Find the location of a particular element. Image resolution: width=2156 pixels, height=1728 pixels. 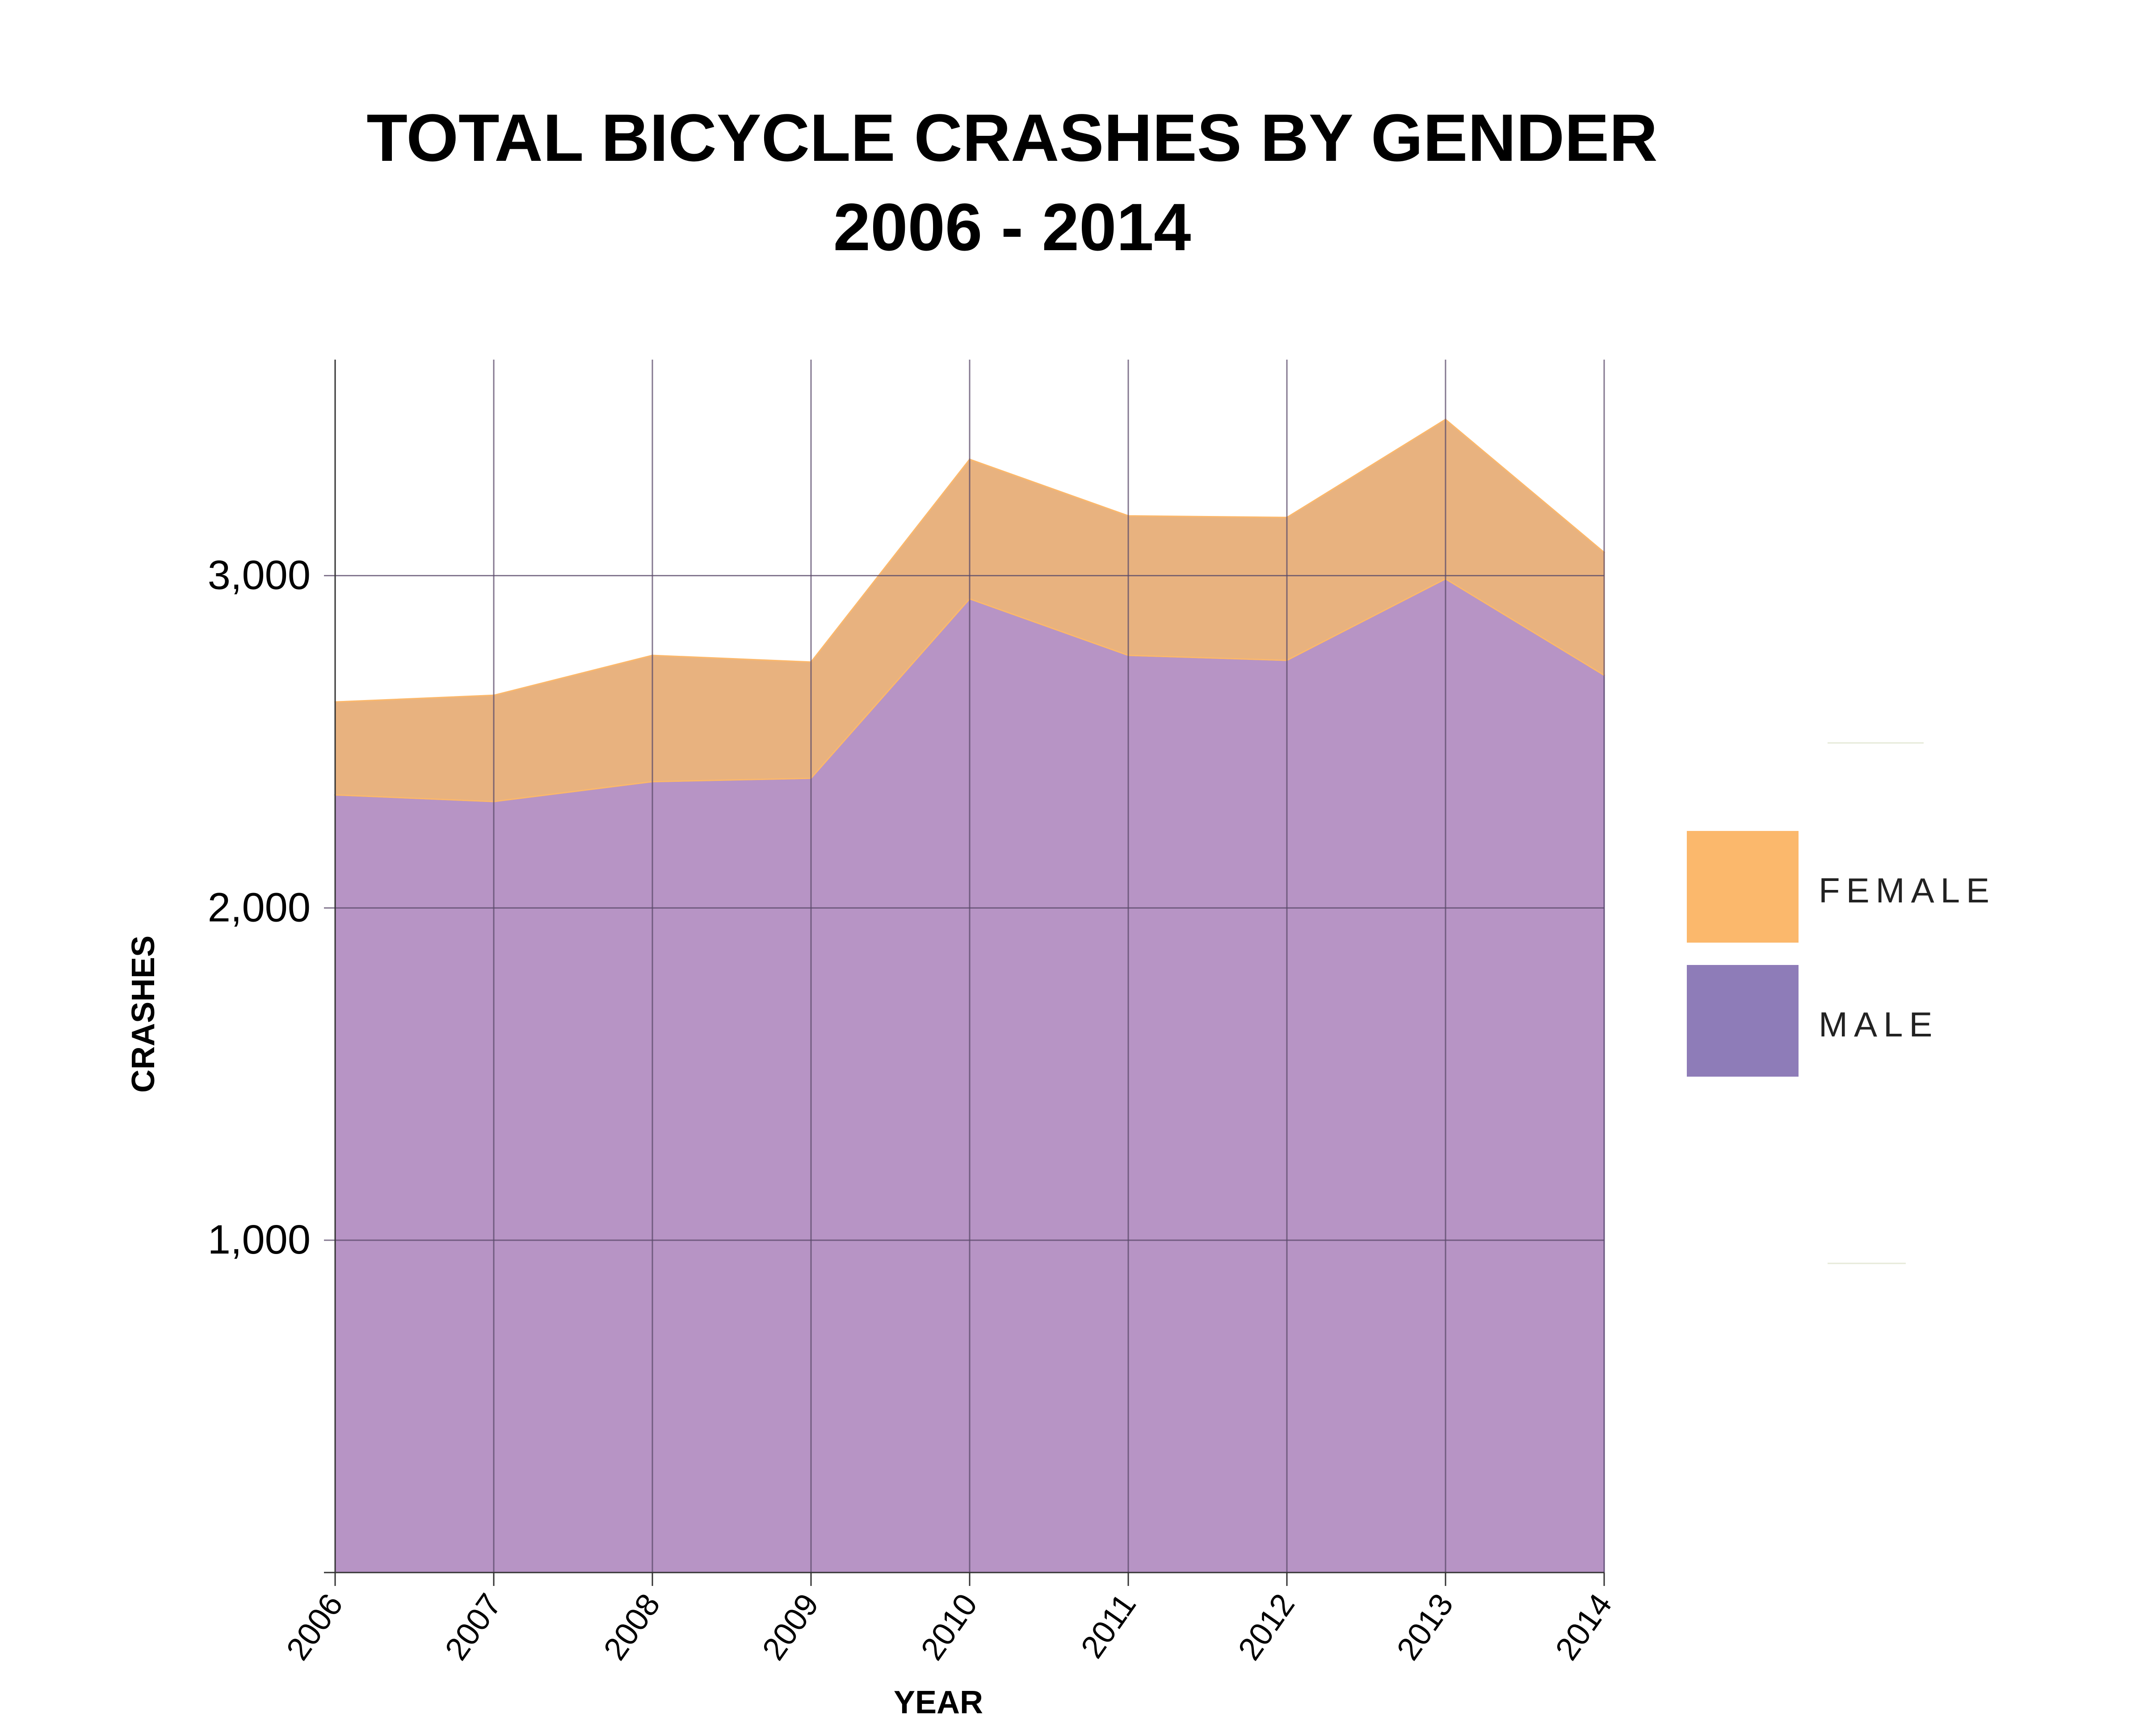

legend-swatch-male is located at coordinates (1743, 1021).